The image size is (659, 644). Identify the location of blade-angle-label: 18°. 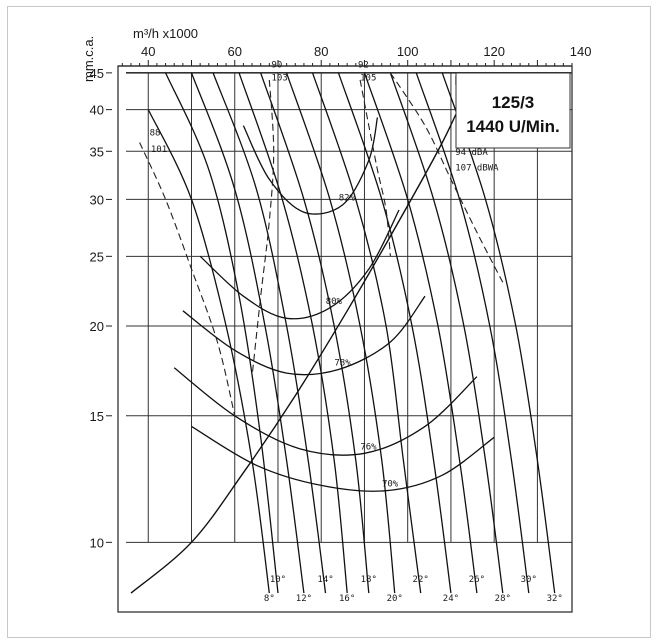
(369, 580).